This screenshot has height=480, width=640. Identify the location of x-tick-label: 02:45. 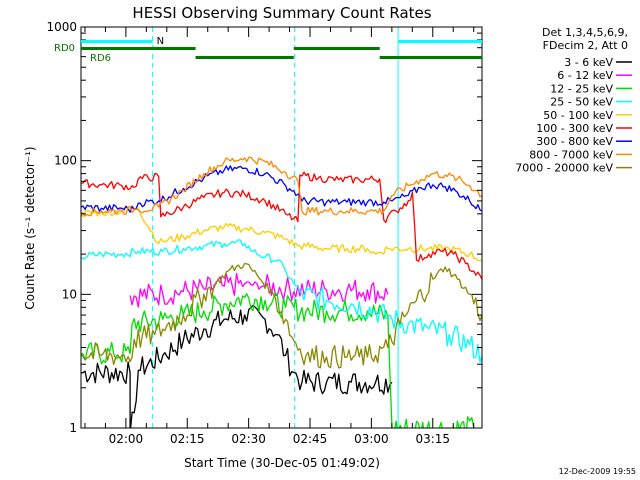
(310, 439).